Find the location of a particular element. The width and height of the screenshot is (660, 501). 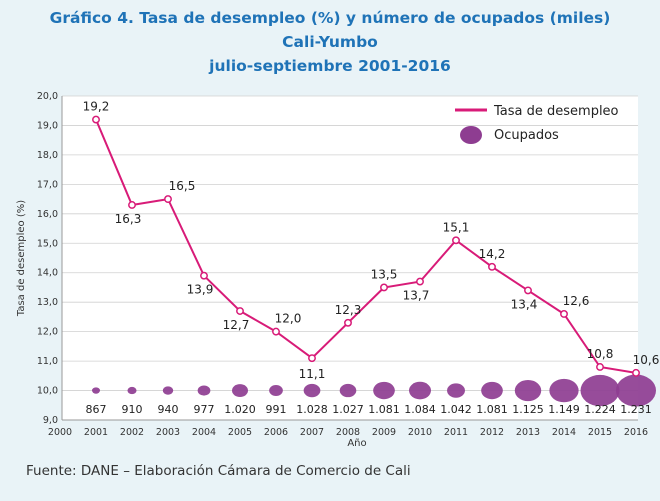

tasa-value-label: 16,3 is located at coordinates (128, 219).